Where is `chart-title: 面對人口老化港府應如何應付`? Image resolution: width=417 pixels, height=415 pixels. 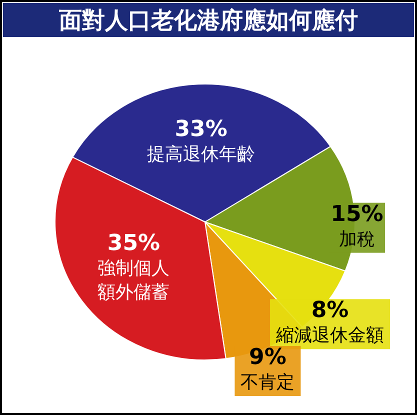
chart-title: 面對人口老化港府應如何應付 is located at coordinates (208, 20).